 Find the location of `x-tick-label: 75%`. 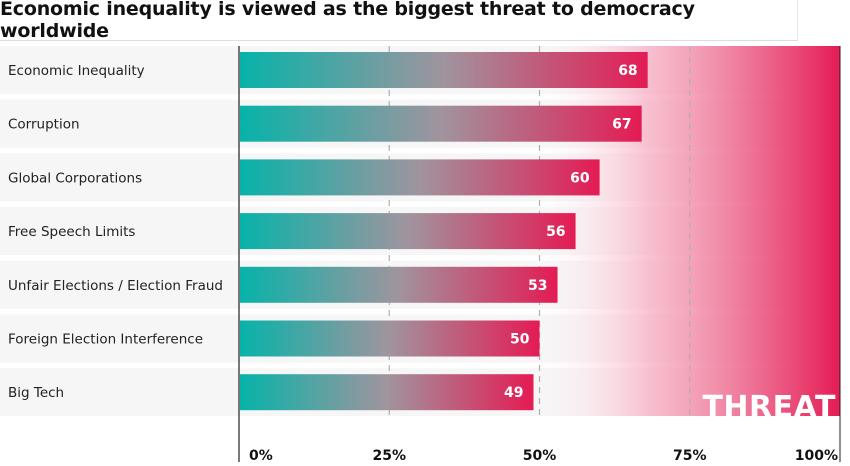

x-tick-label: 75% is located at coordinates (690, 456).